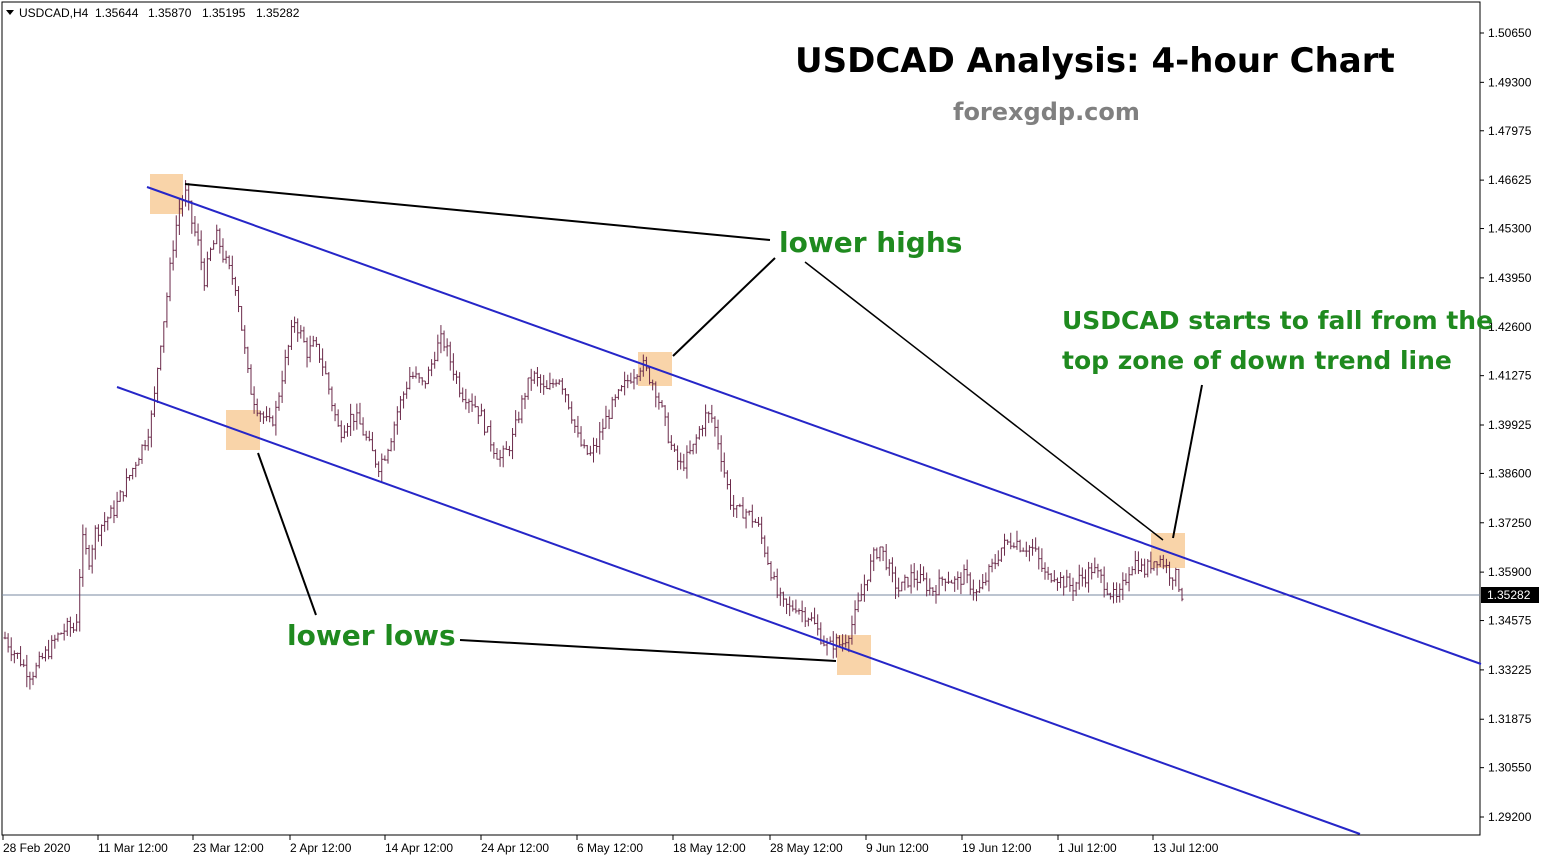 The width and height of the screenshot is (1545, 860). I want to click on symbol-label: USDCAD,H4, so click(54, 13).